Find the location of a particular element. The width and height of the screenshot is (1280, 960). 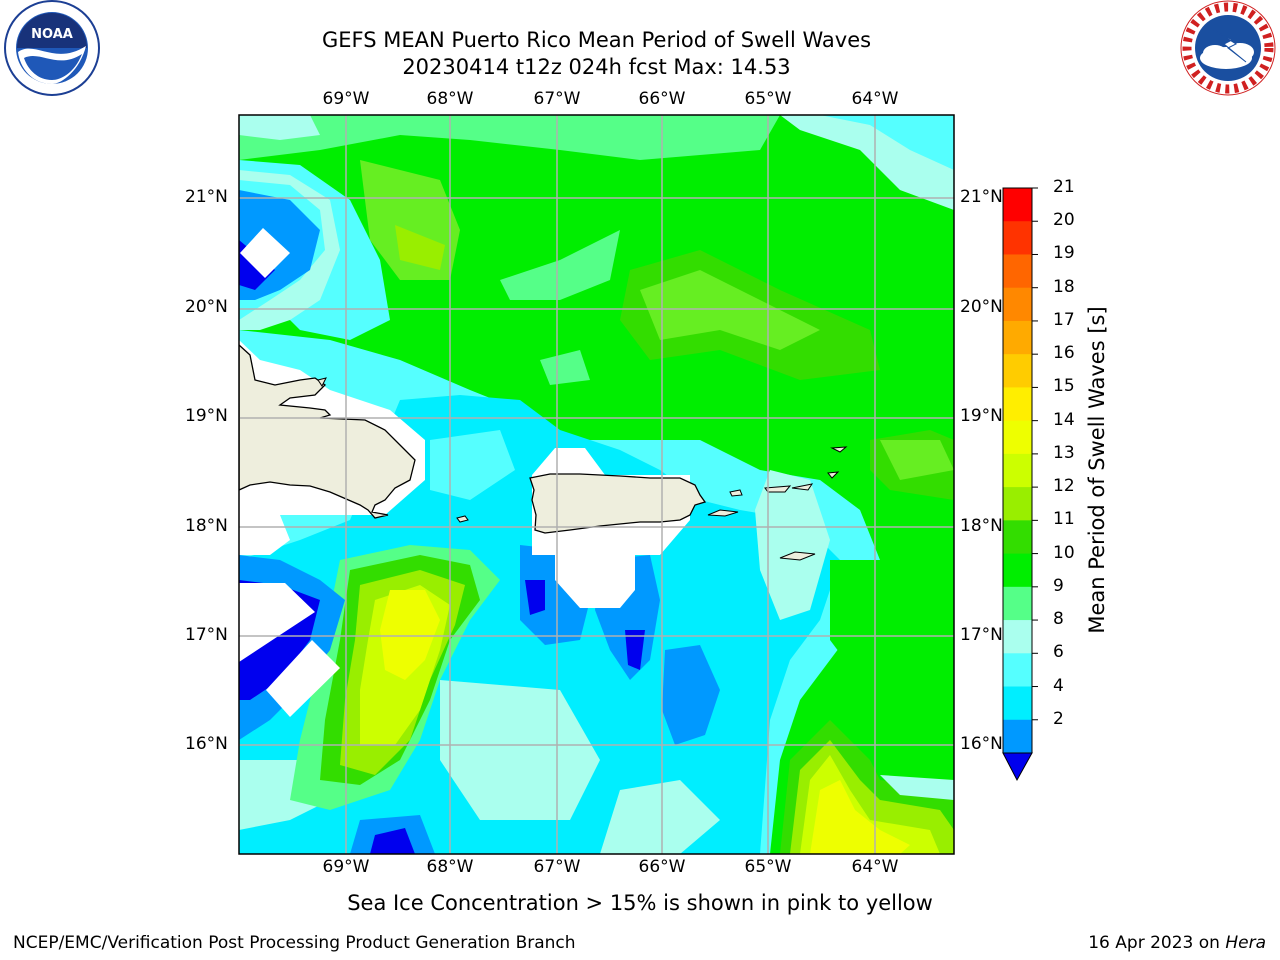

colorbar-tick-label: 4 is located at coordinates (1058, 685).